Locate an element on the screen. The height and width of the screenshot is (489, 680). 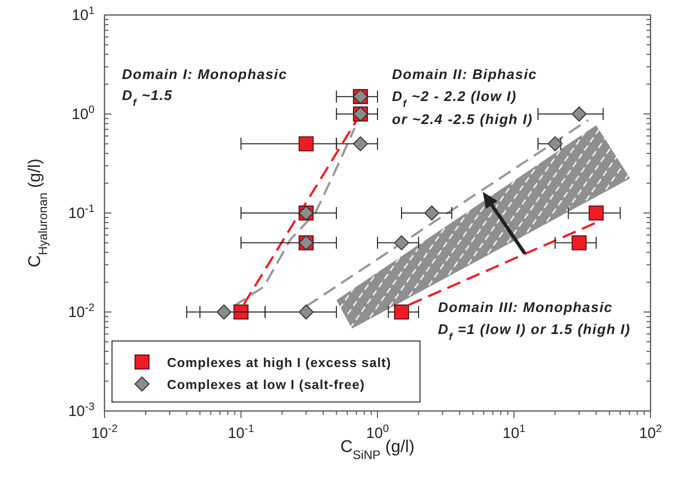
annotation: Domain III: Monophasic is located at coordinates (525, 307).